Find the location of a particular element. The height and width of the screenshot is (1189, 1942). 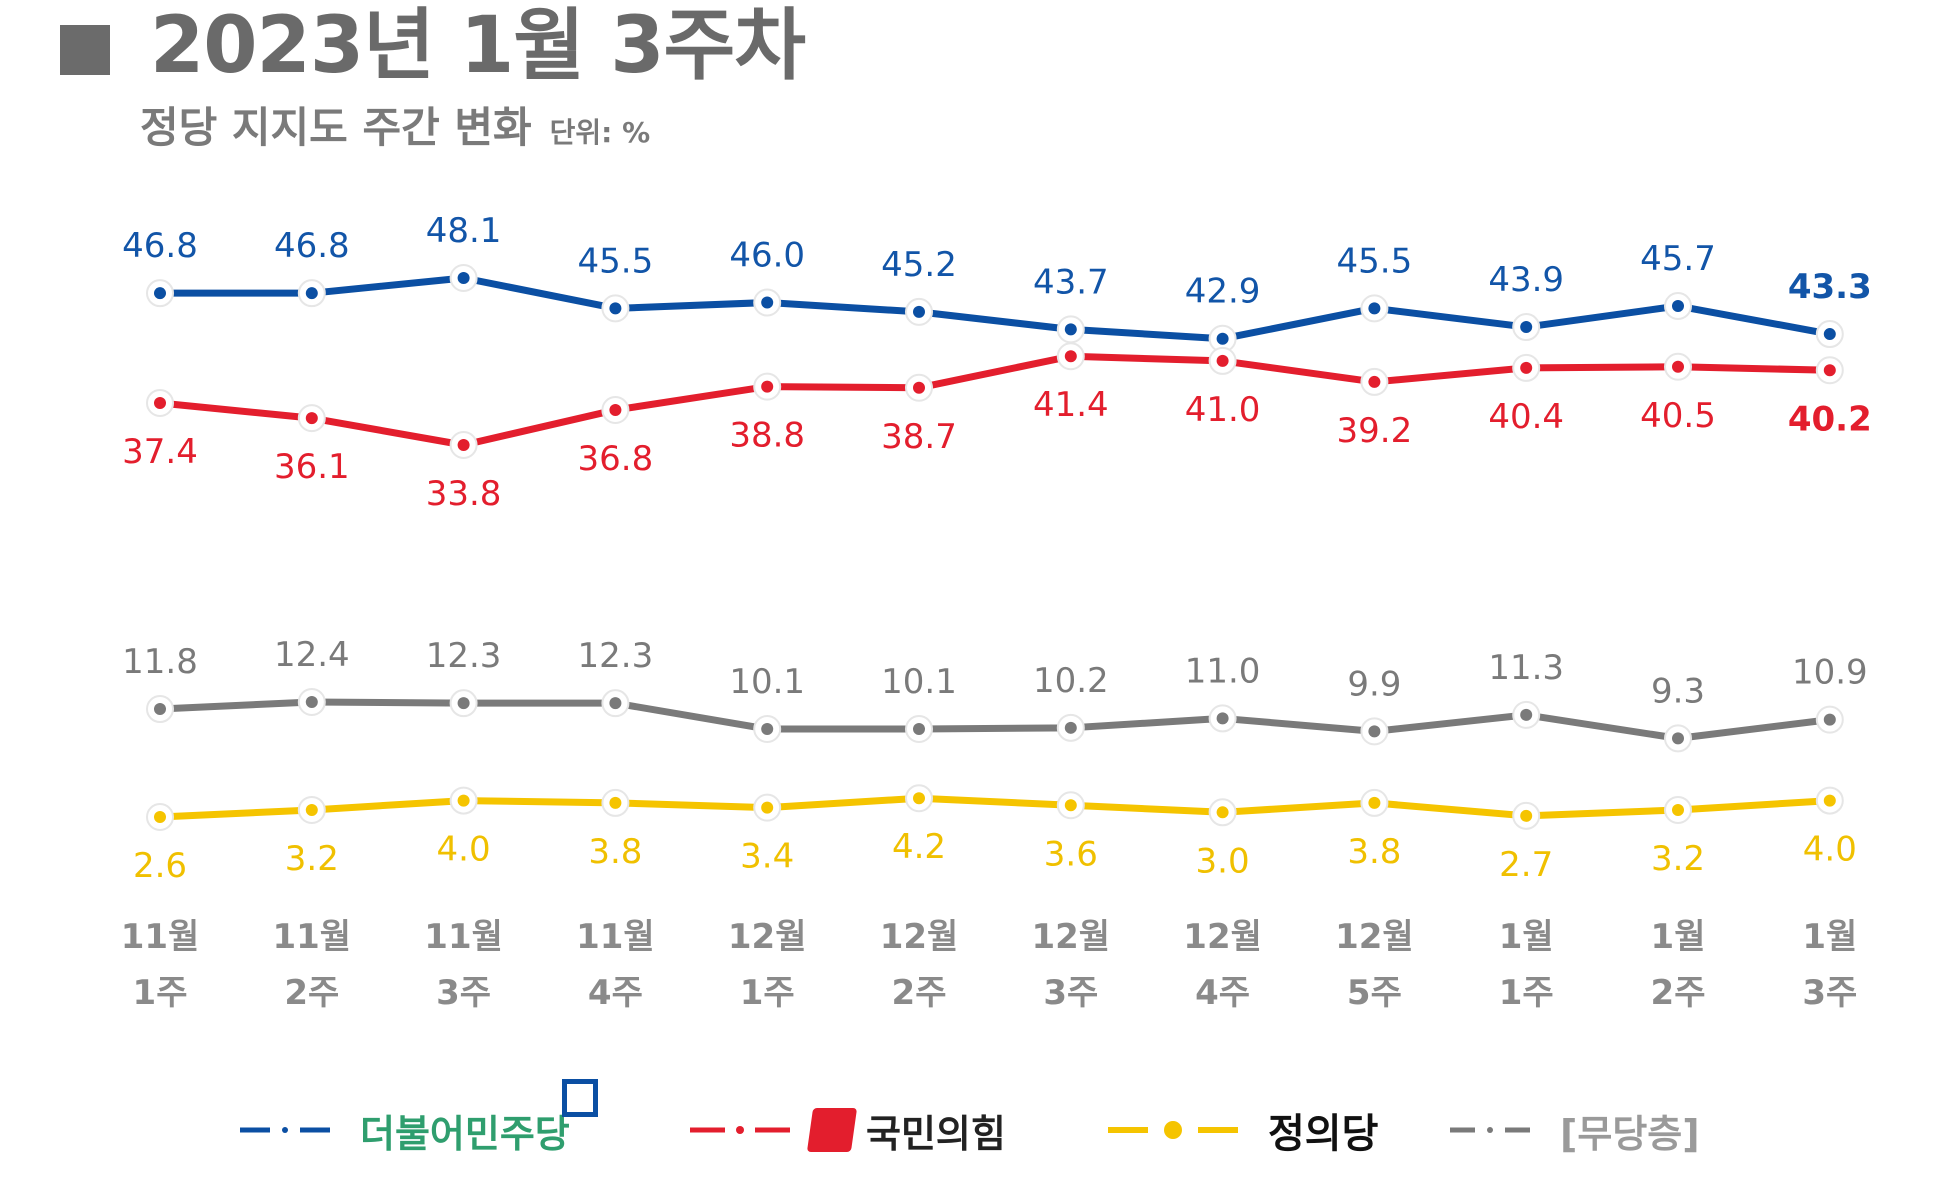

data-label-independent: 12.4 is located at coordinates (312, 655).